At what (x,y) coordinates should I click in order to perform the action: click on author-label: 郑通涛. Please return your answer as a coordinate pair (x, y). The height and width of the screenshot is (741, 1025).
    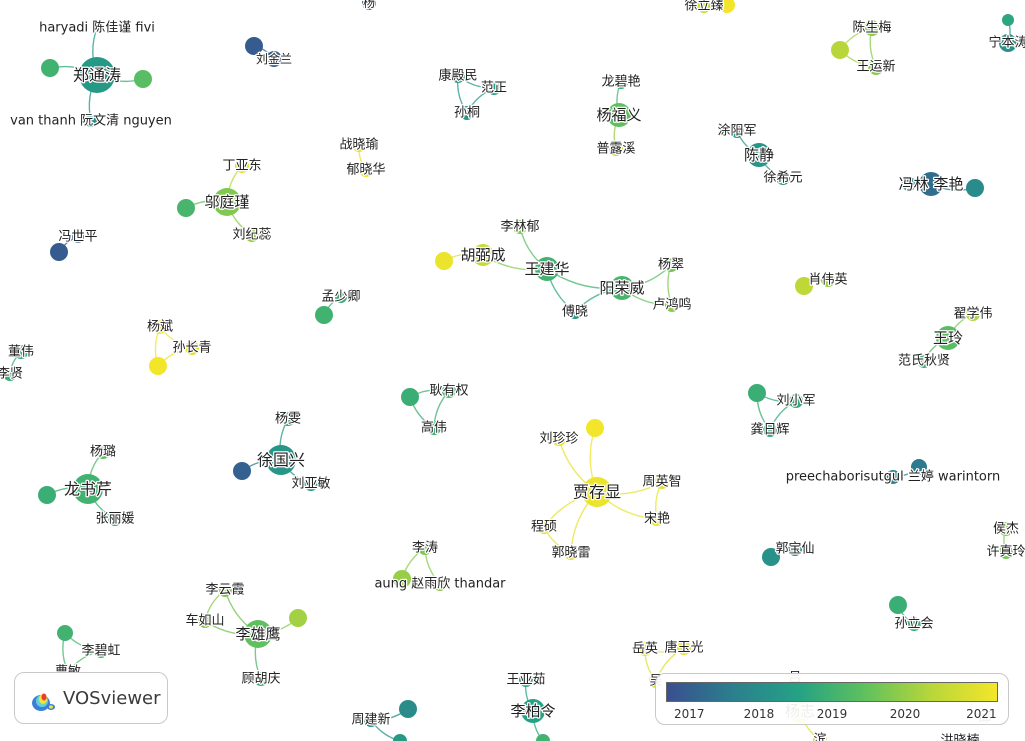
    Looking at the image, I should click on (97, 75).